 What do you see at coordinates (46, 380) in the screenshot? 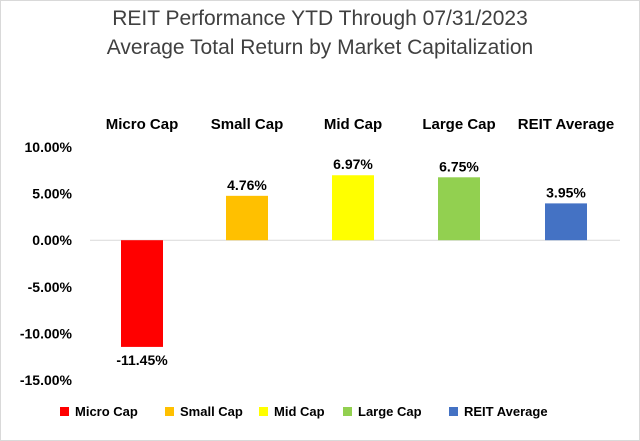
I see `y-tick-label: -15.00%` at bounding box center [46, 380].